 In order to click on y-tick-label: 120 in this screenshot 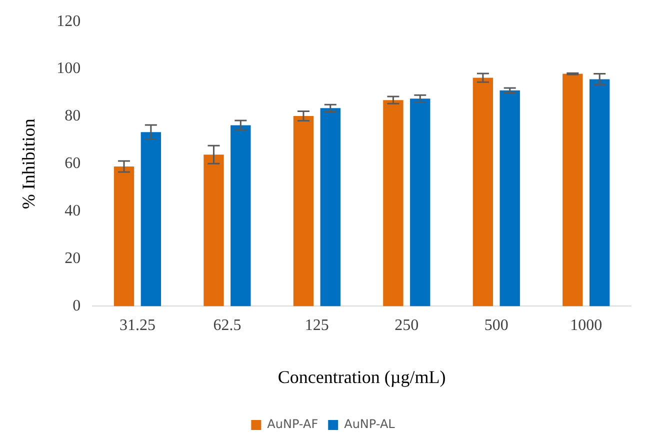, I will do `click(68, 21)`.